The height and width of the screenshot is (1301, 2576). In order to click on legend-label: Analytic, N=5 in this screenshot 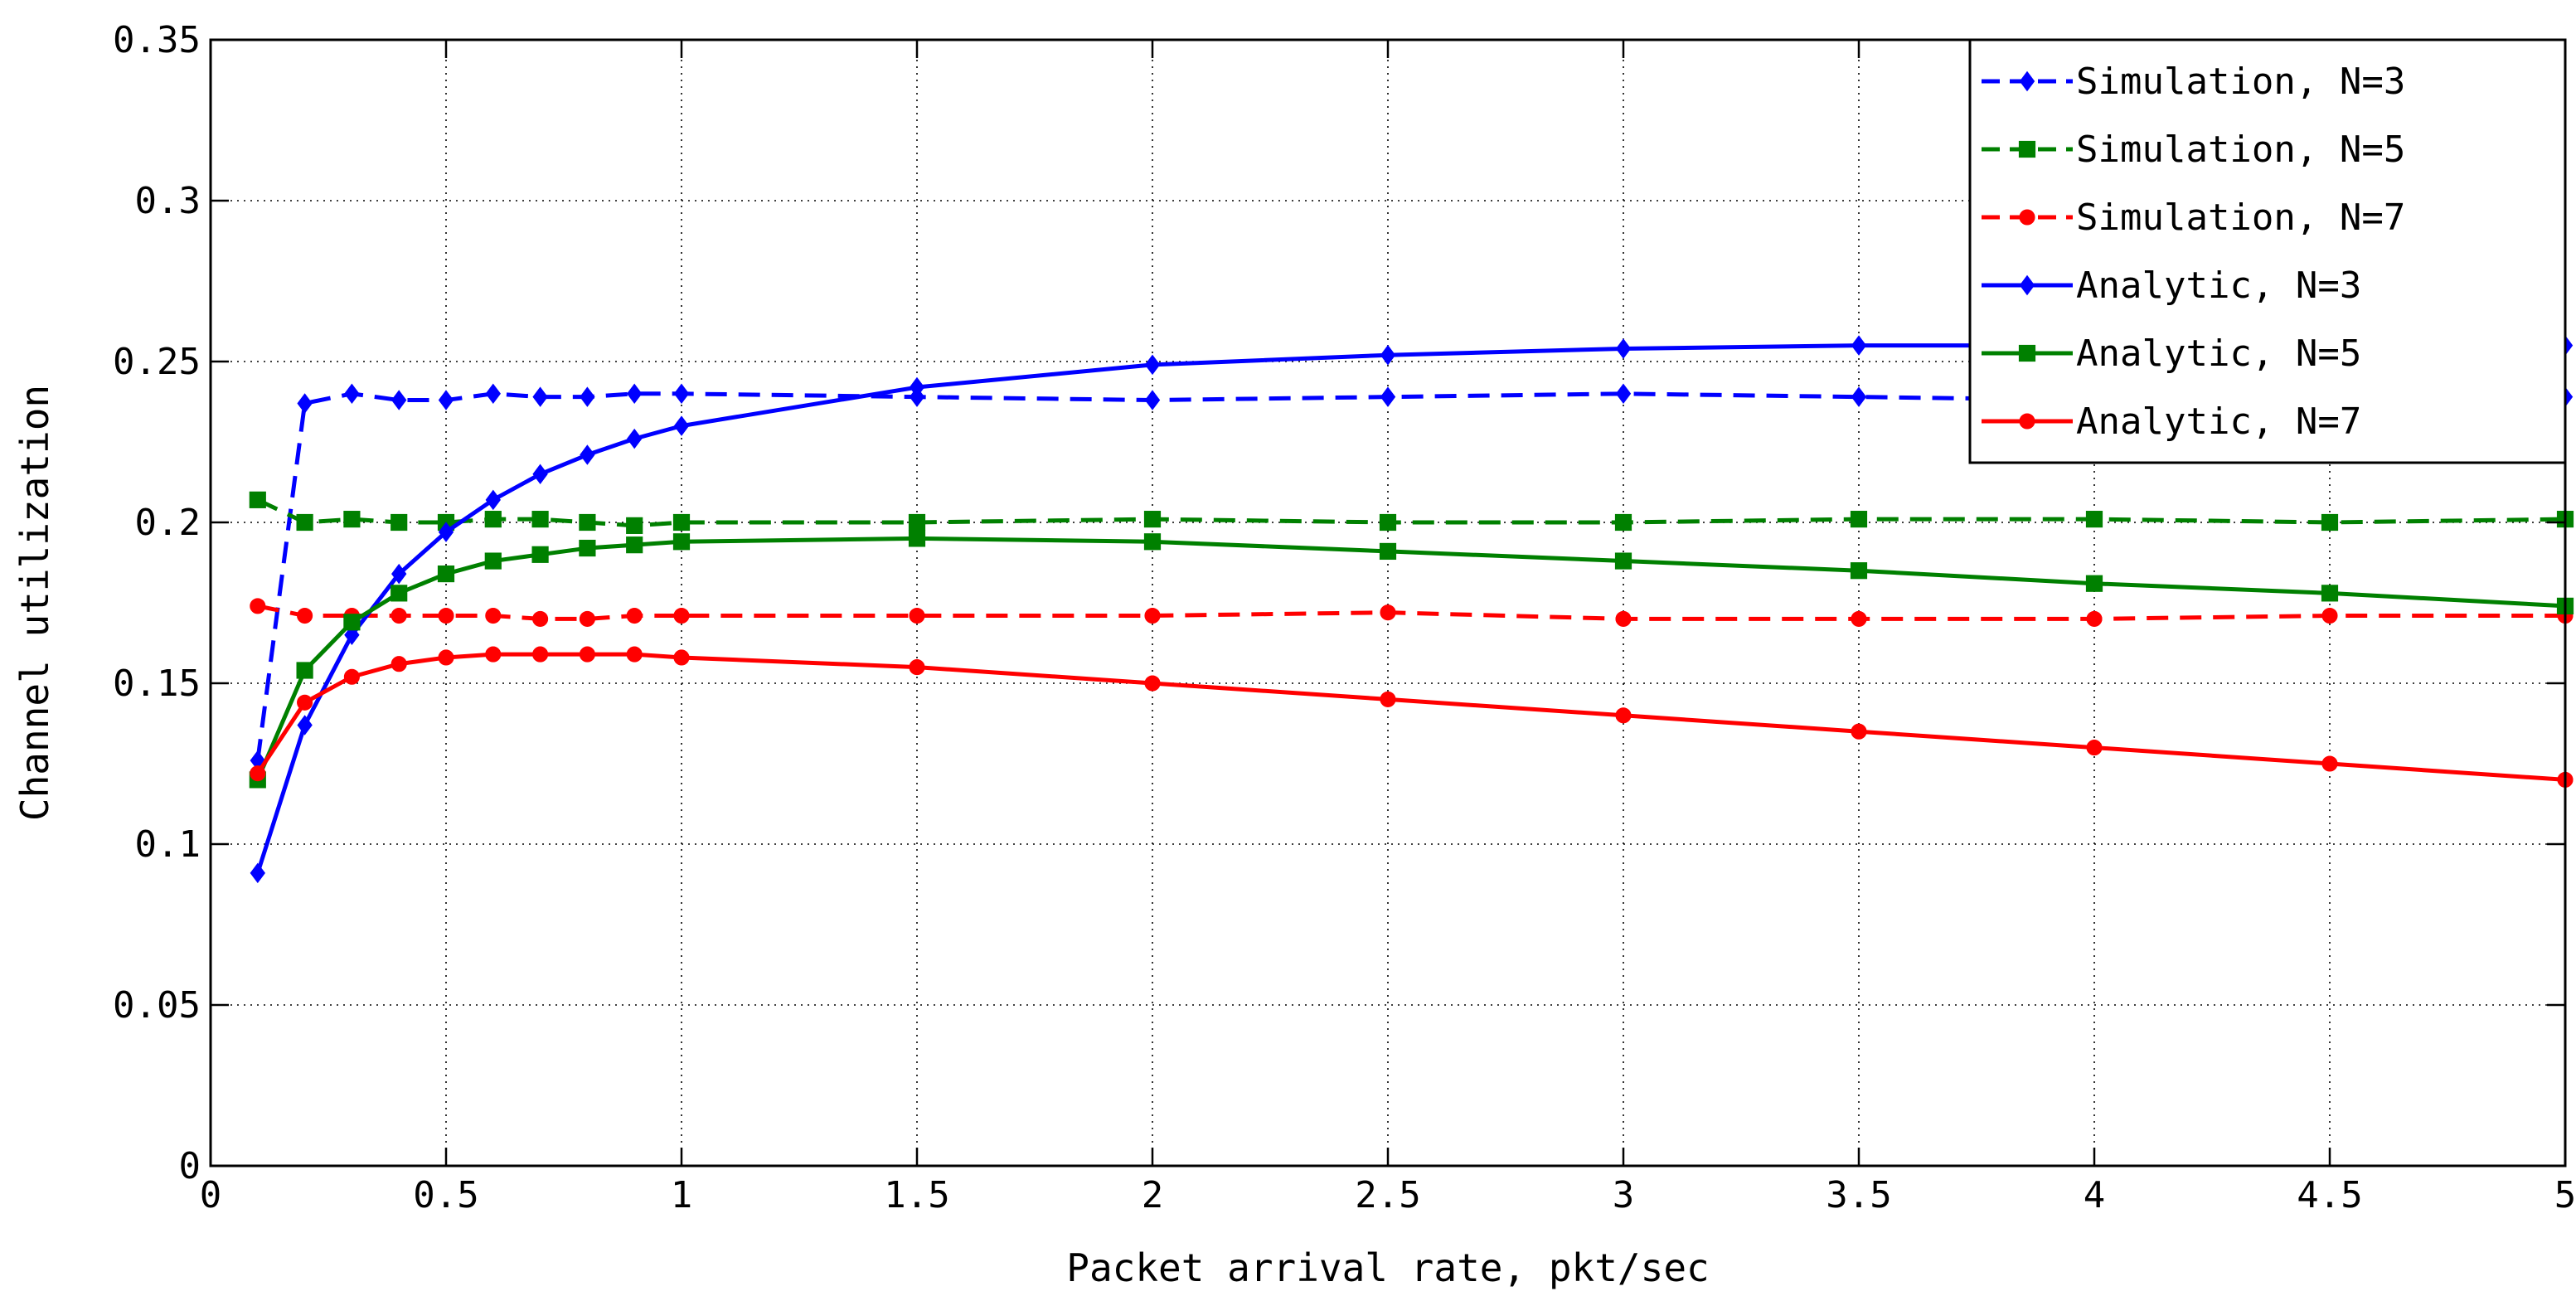, I will do `click(2218, 354)`.